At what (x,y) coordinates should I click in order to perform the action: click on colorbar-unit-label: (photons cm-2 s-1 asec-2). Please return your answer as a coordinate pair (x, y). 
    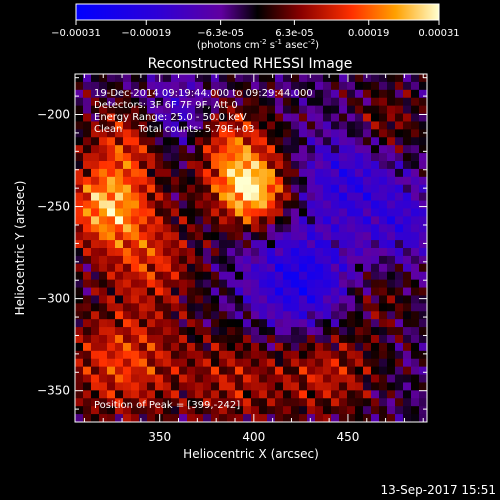
    Looking at the image, I should click on (258, 44).